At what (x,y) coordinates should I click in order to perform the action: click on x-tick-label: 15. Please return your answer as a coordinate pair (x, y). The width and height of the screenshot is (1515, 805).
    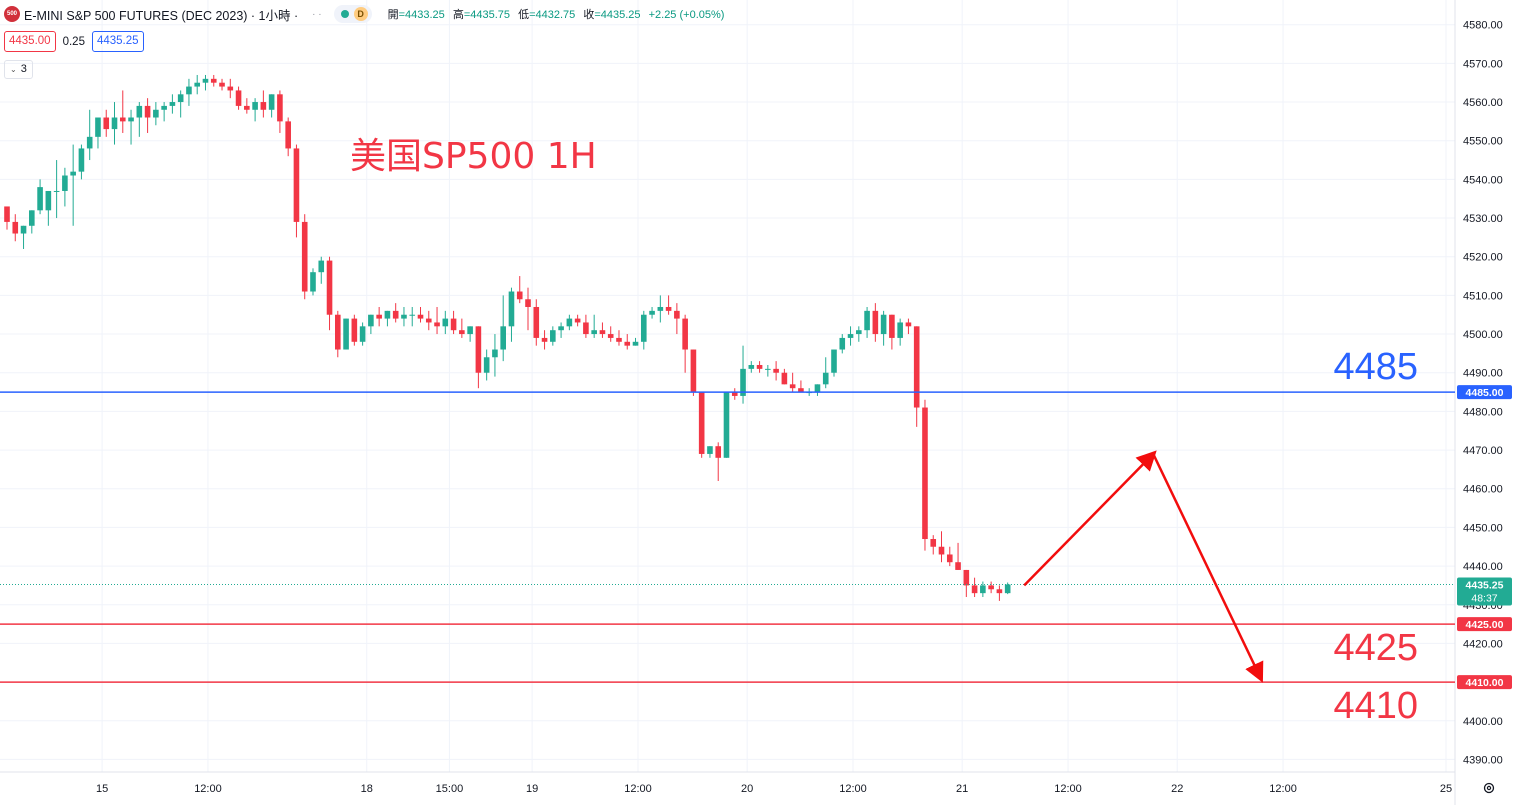
    Looking at the image, I should click on (102, 789).